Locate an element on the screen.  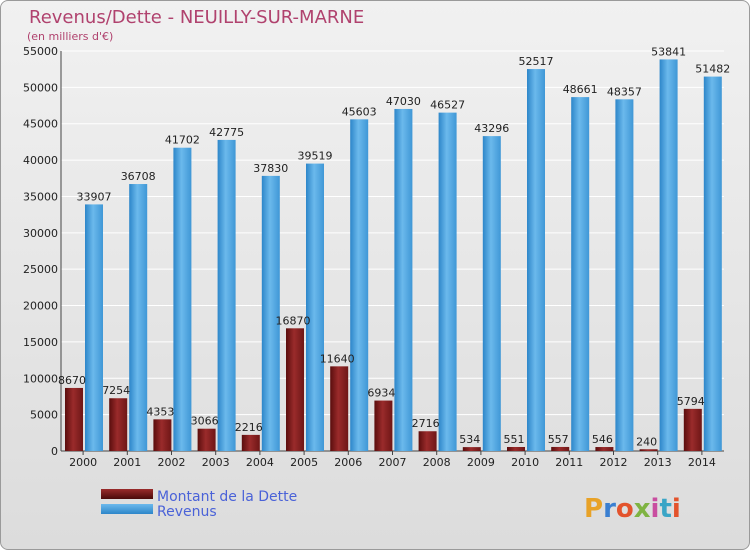
data-label-debt: 534 is located at coordinates (469, 439).